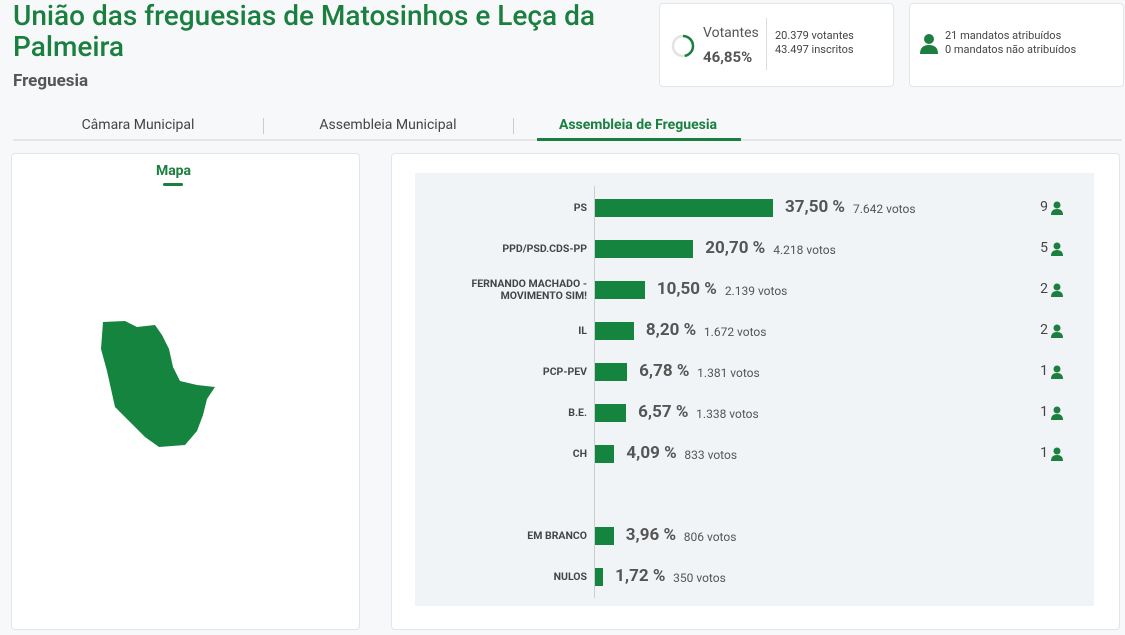  Describe the element at coordinates (814, 35) in the screenshot. I see `voters: 20.379 votantes` at that location.